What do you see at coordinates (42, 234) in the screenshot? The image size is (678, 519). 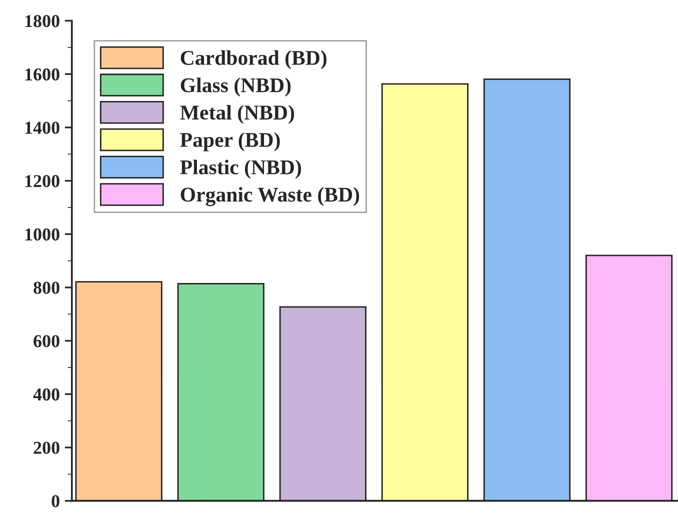 I see `y-tick-label: 1000` at bounding box center [42, 234].